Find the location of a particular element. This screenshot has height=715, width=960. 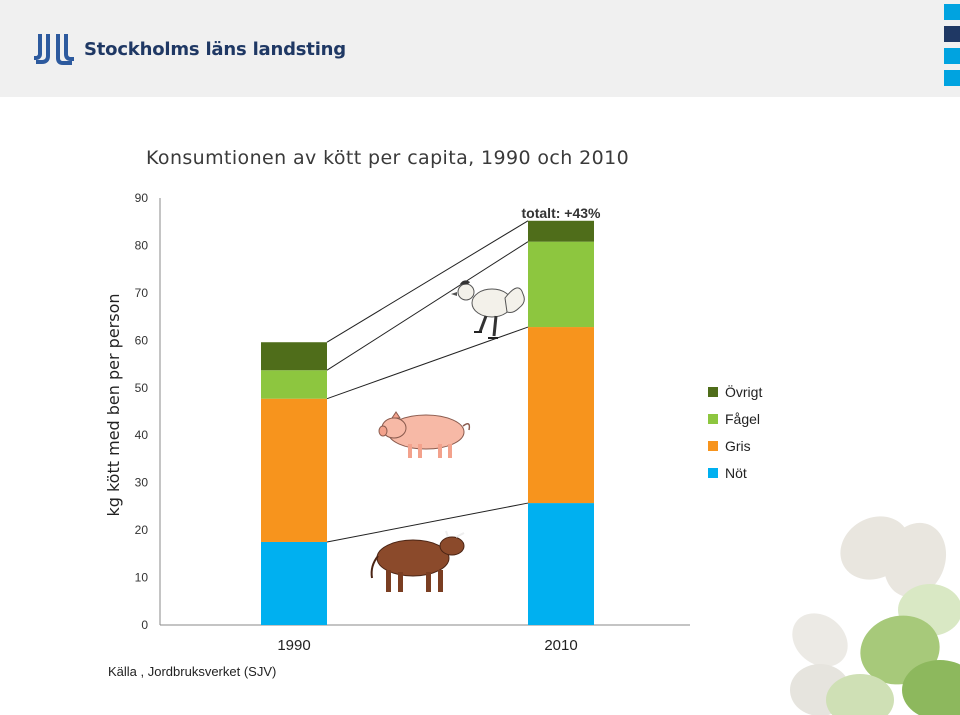

bar-segment-övrigt-2010 is located at coordinates (561, 231).